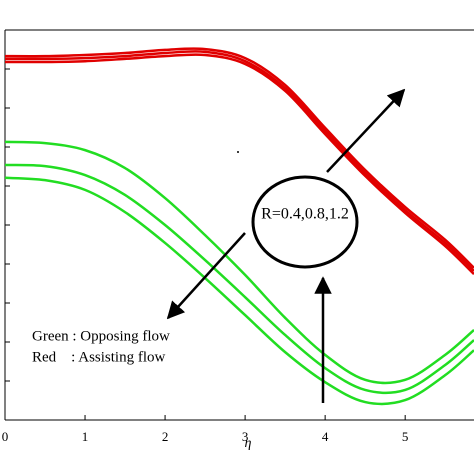  I want to click on x-tick-label: 4, so click(325, 436).